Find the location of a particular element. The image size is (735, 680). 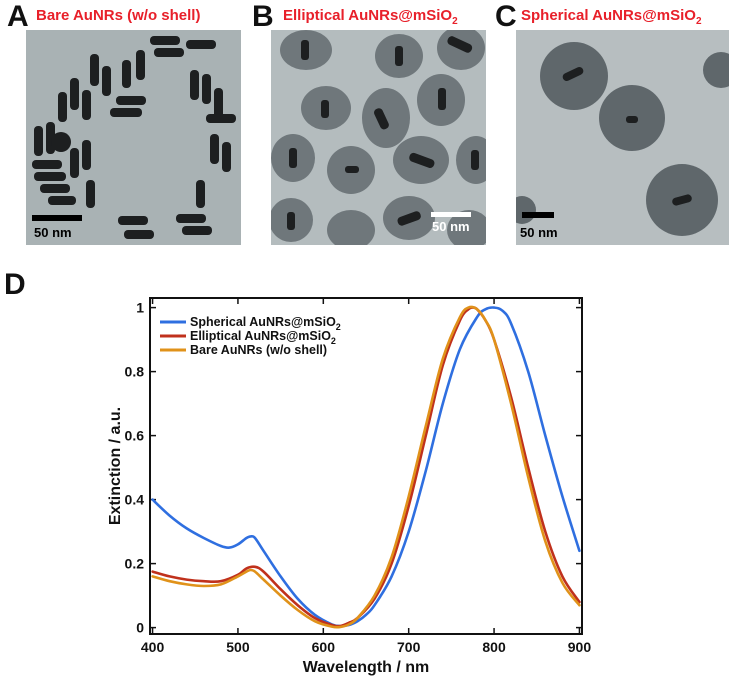

legend-label-text-1: Elliptical AuNRs@mSiO is located at coordinates (260, 336).